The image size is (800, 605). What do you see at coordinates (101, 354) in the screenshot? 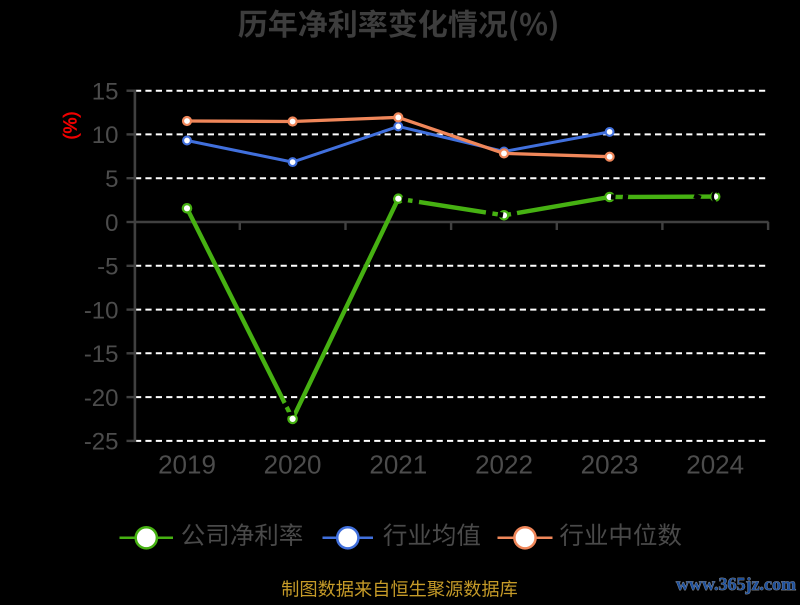
I see `svg-text: -15` at bounding box center [101, 354].